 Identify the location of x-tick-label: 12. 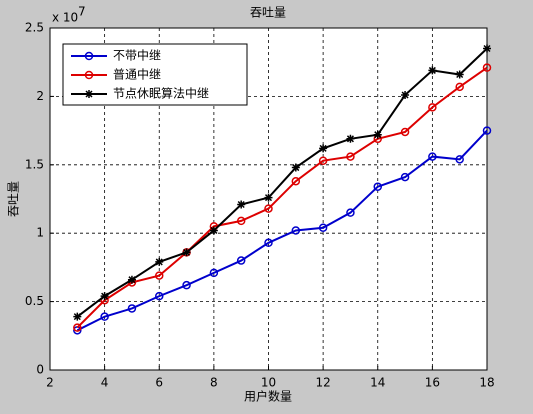
(322, 383).